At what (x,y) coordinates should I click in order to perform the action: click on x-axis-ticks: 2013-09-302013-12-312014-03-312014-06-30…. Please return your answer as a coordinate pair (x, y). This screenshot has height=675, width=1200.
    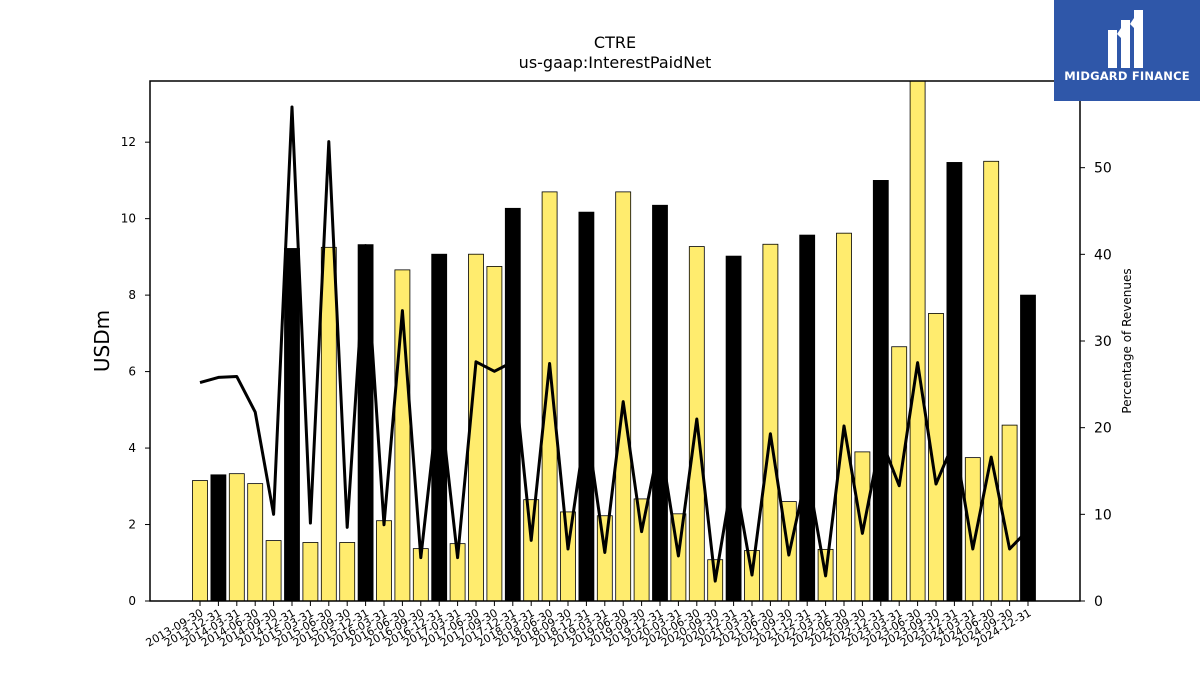
    Looking at the image, I should click on (589, 625).